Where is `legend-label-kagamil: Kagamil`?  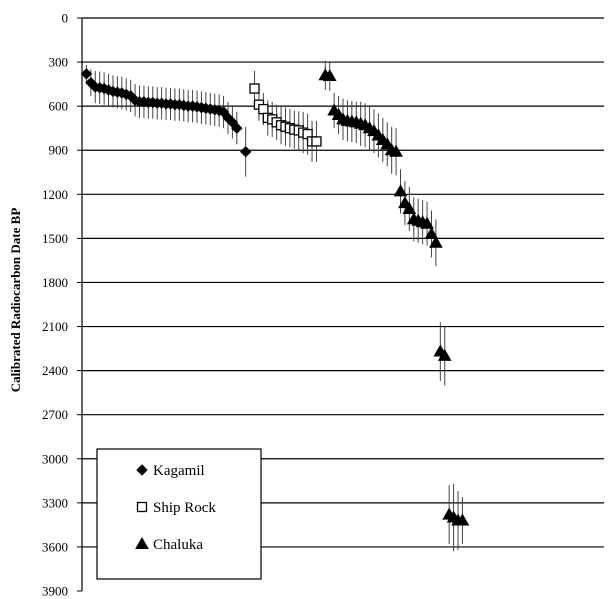 legend-label-kagamil: Kagamil is located at coordinates (179, 471).